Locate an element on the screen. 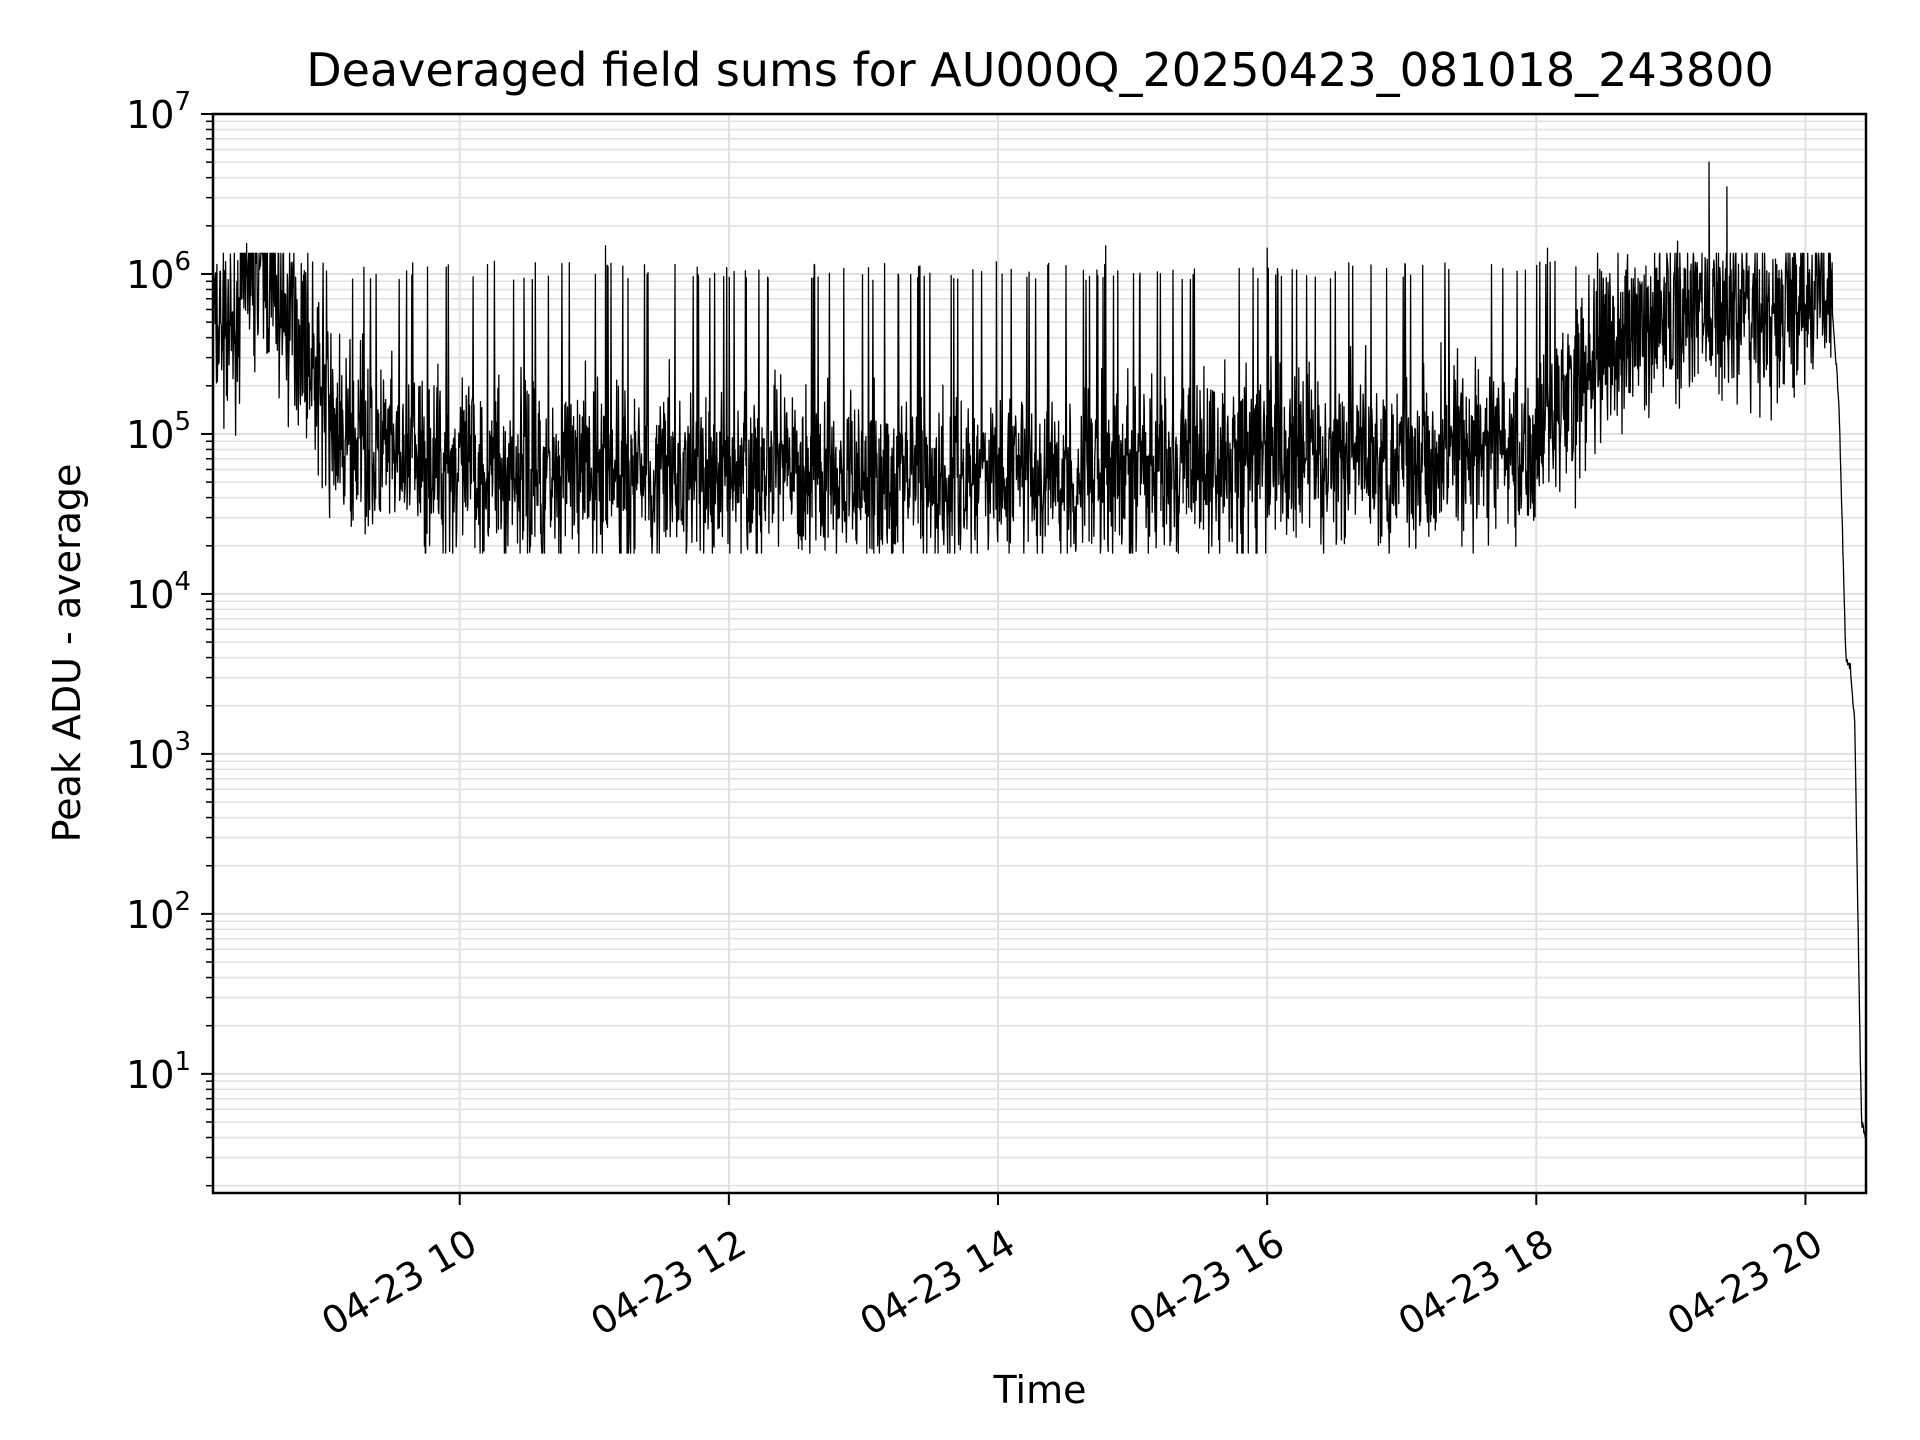  y-tick-label: 10⁶ is located at coordinates (158, 272).